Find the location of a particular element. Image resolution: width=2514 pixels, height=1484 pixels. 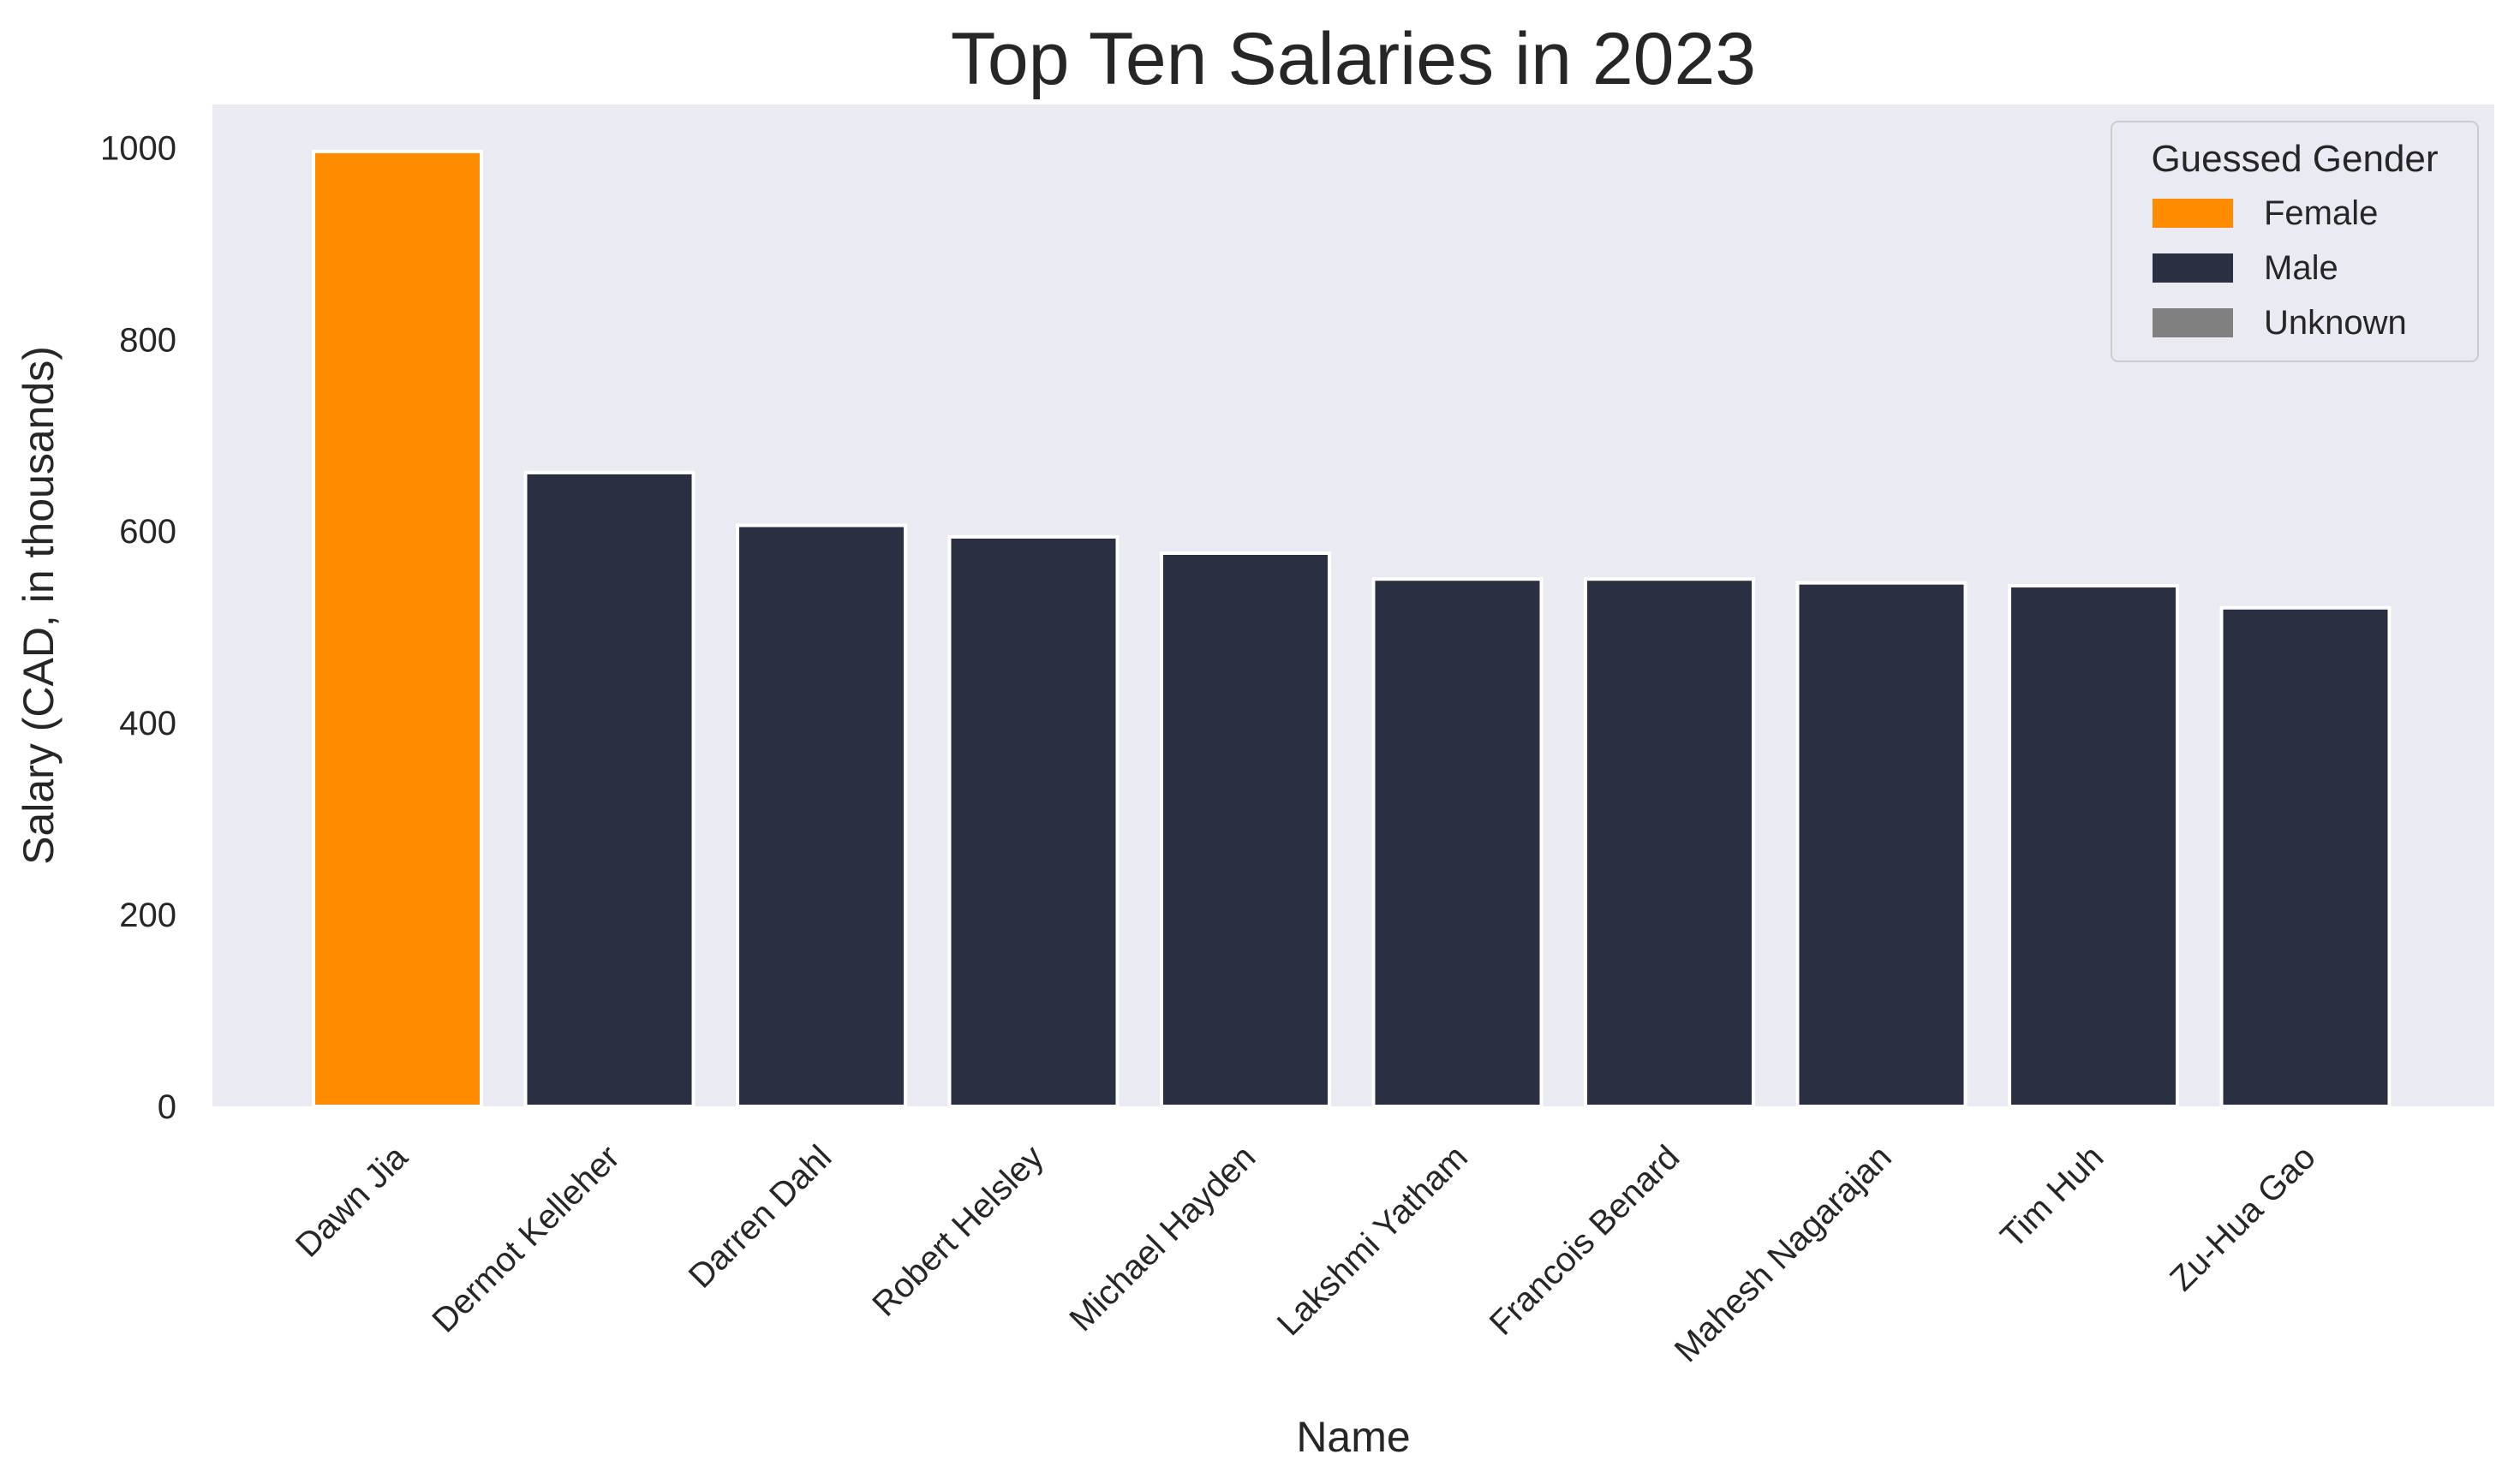

x-tick-label: Dawn Jia is located at coordinates (352, 1201).